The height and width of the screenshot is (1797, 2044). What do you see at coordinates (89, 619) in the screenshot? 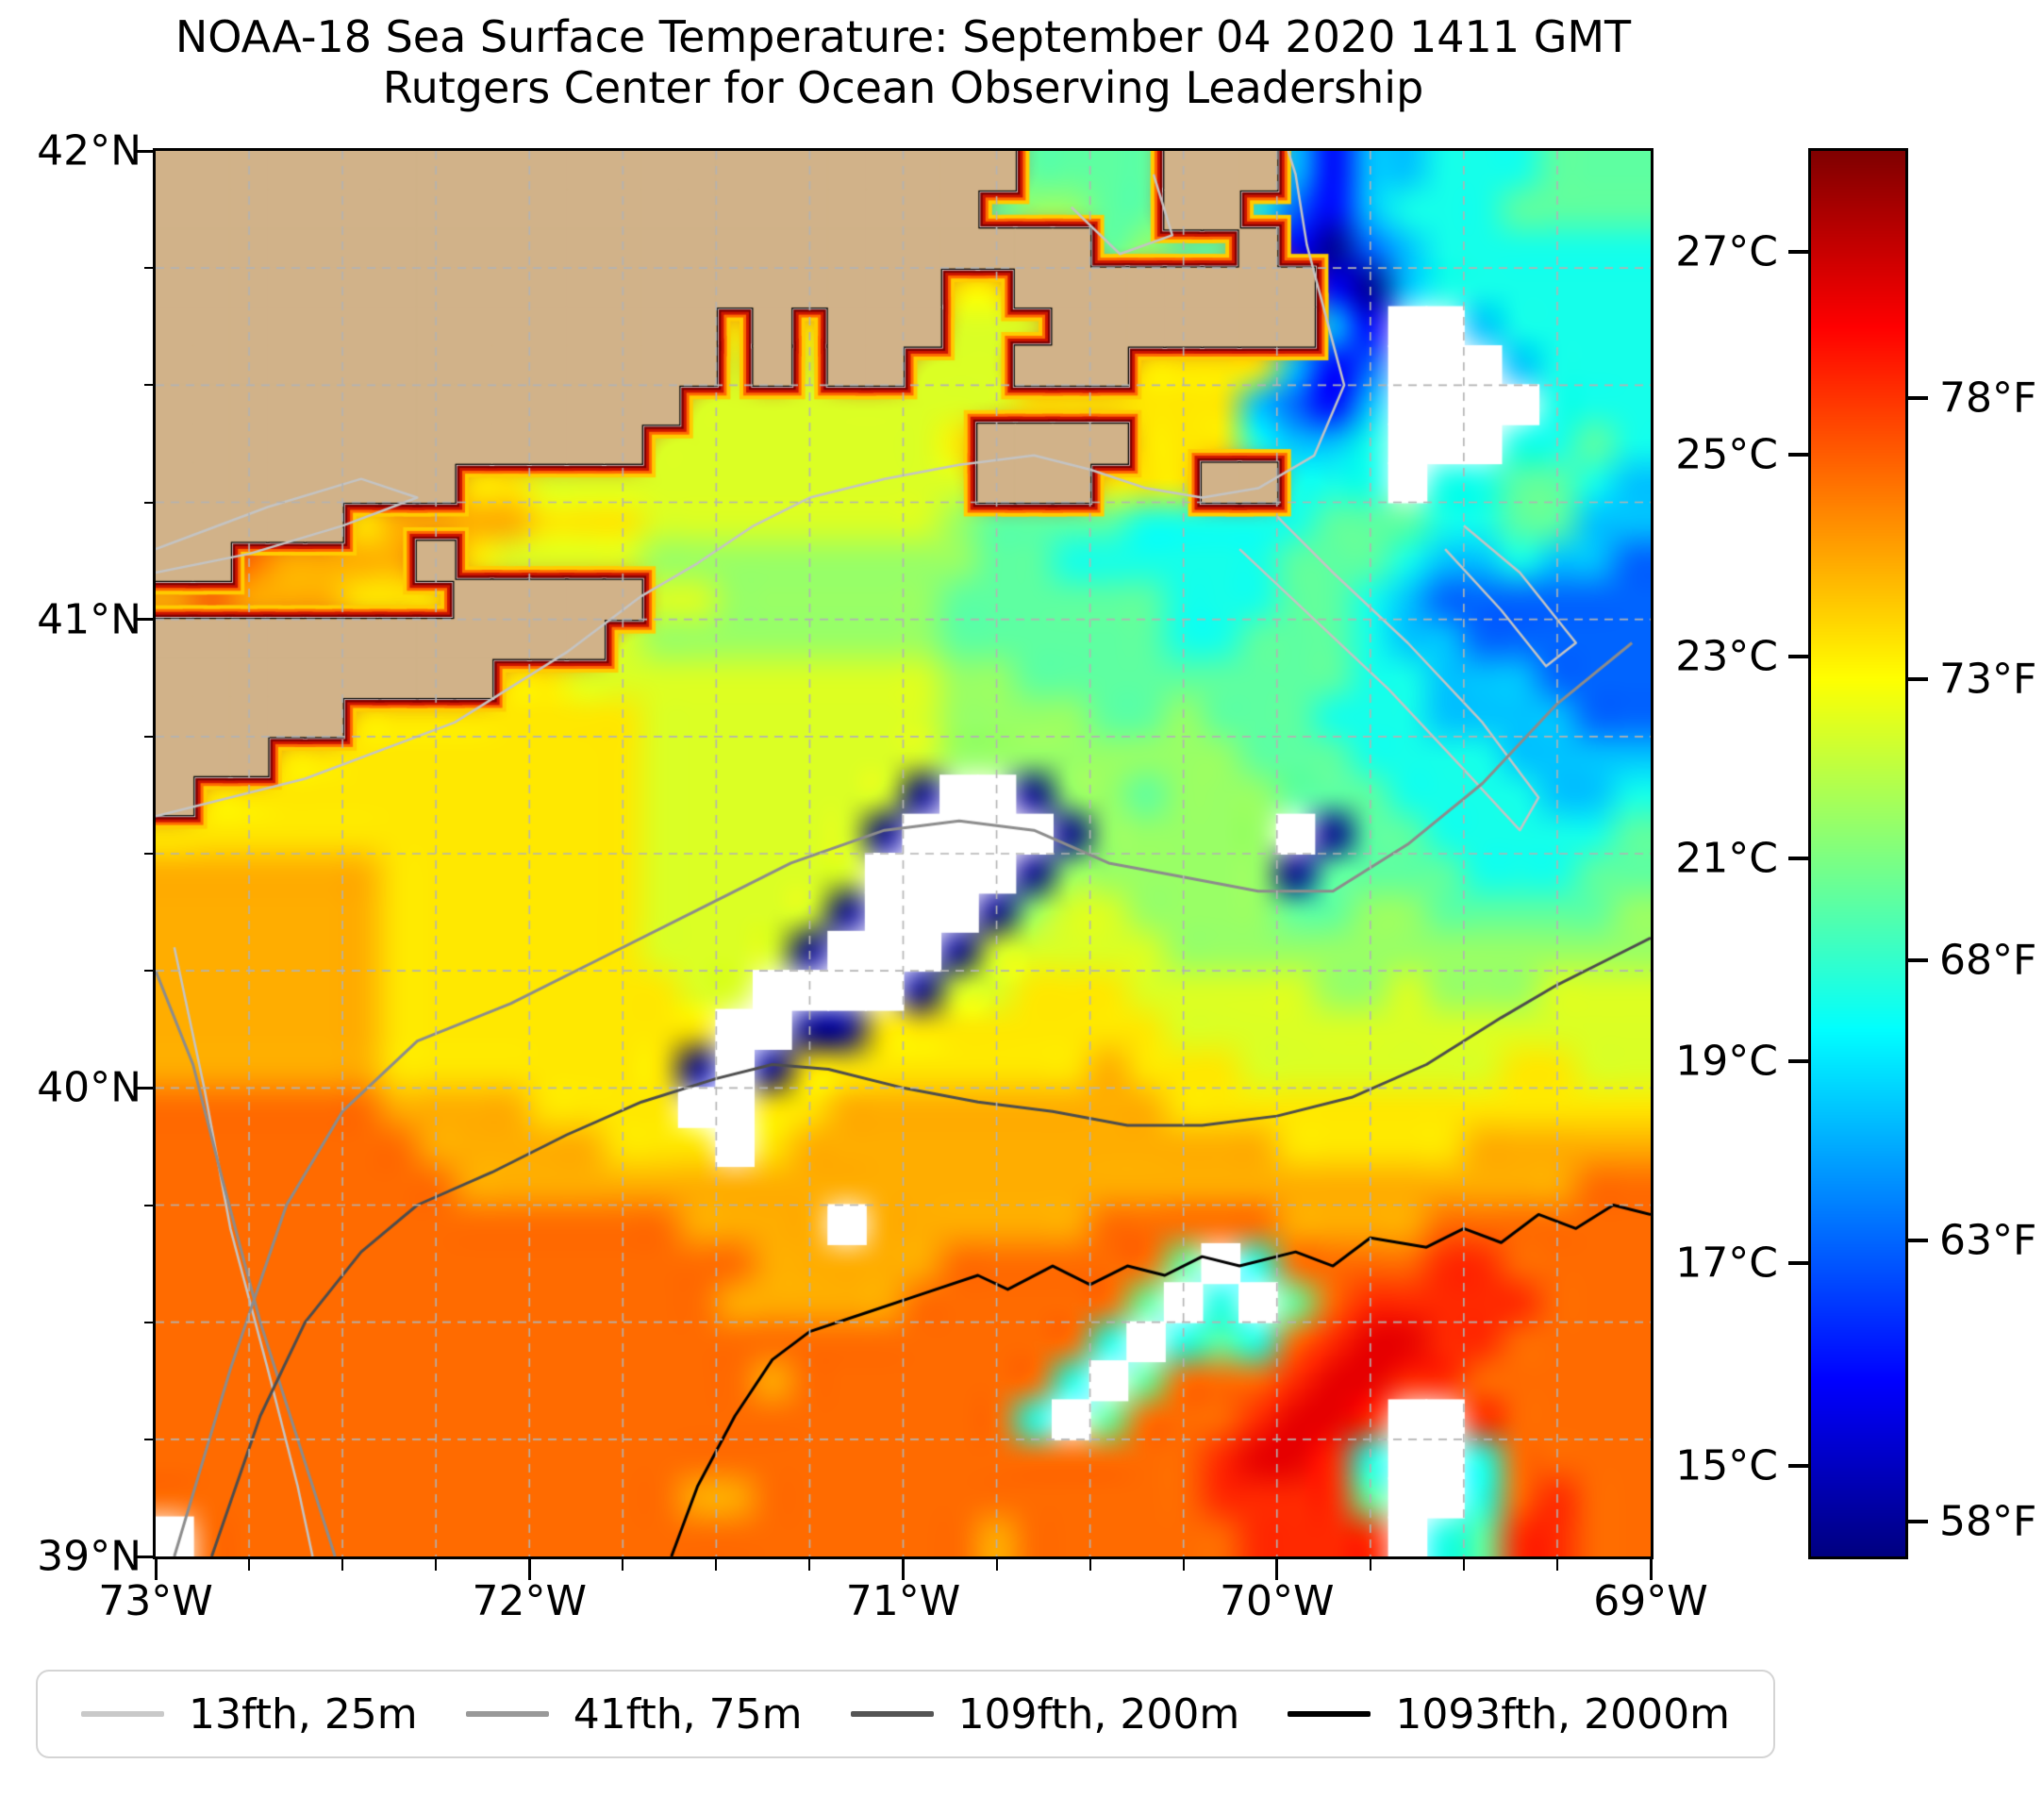
I see `lat-tick-label: 41°N` at bounding box center [89, 619].